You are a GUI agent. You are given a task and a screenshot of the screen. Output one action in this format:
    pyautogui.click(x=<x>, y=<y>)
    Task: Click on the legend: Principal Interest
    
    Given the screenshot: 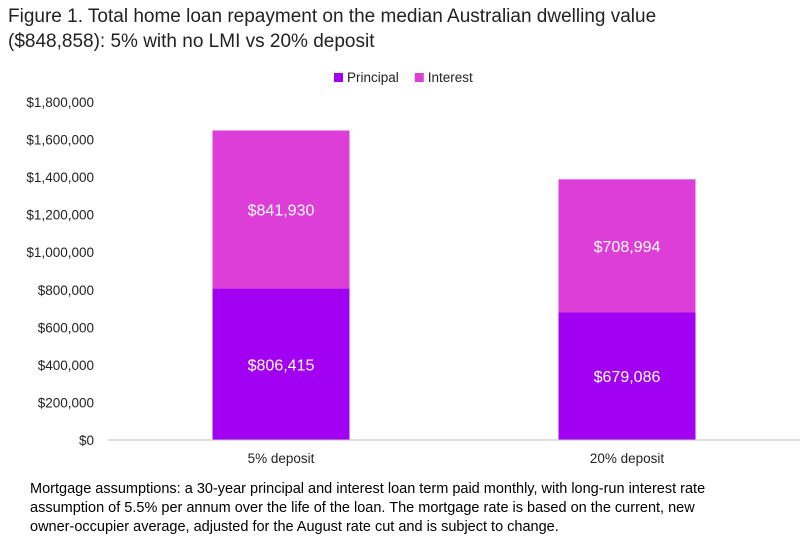 What is the action you would take?
    pyautogui.click(x=403, y=77)
    